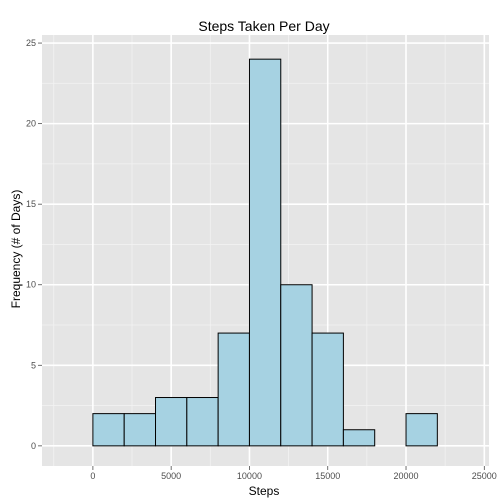 This screenshot has height=504, width=504. I want to click on x-tick-label: 20000, so click(406, 476).